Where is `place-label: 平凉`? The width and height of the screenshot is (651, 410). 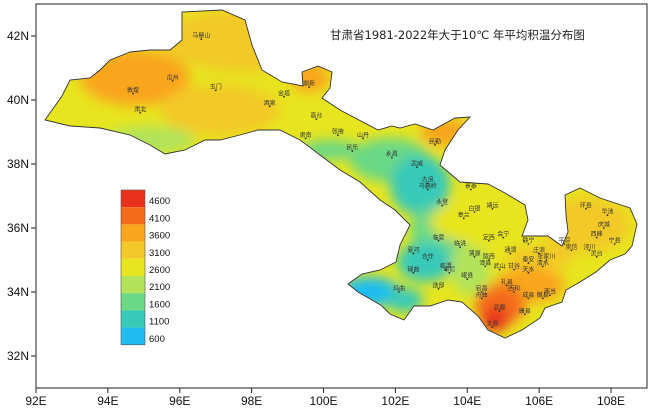 place-label: 平凉 is located at coordinates (564, 241).